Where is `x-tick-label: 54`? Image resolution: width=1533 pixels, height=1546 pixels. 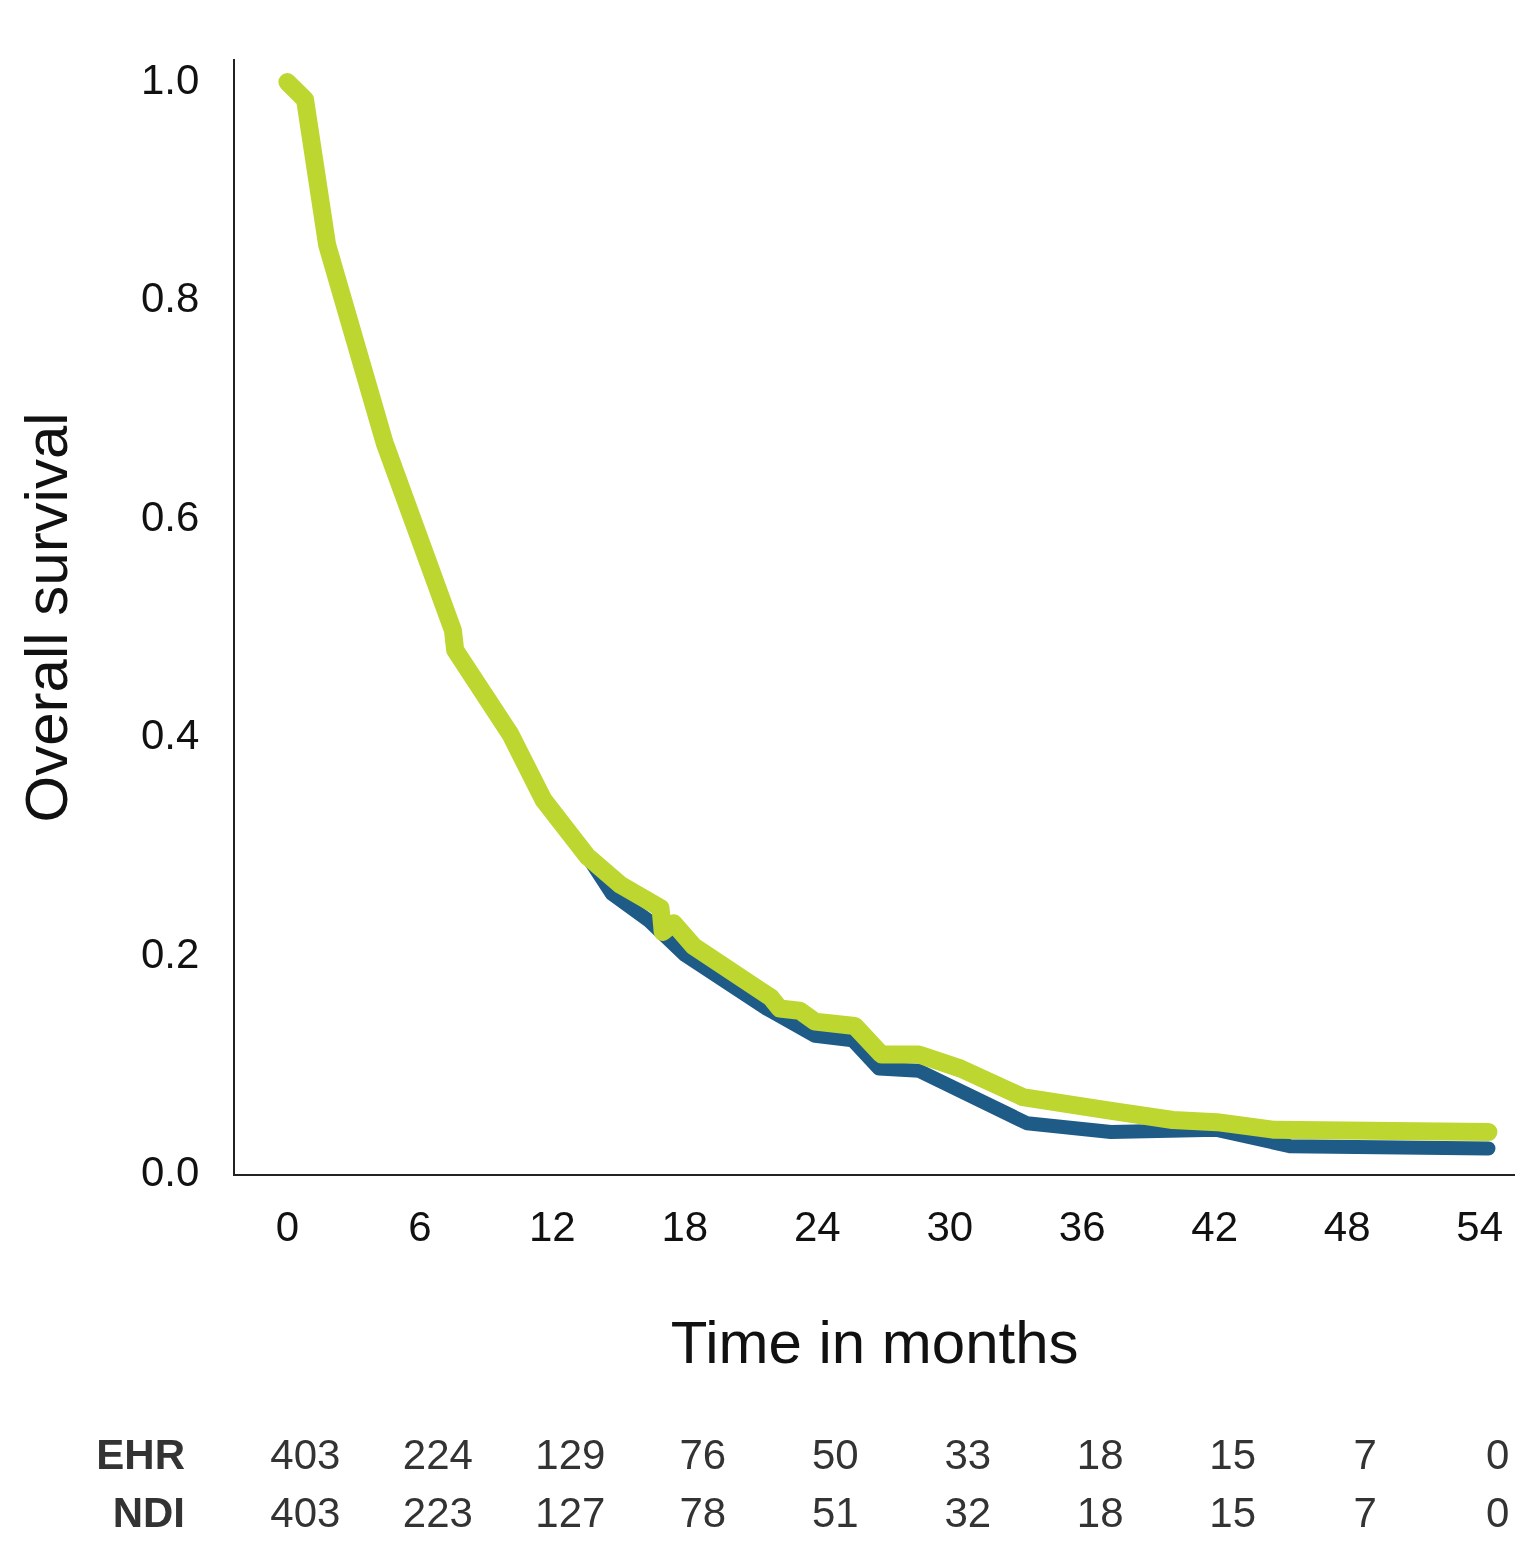
x-tick-label: 54 is located at coordinates (1479, 1227).